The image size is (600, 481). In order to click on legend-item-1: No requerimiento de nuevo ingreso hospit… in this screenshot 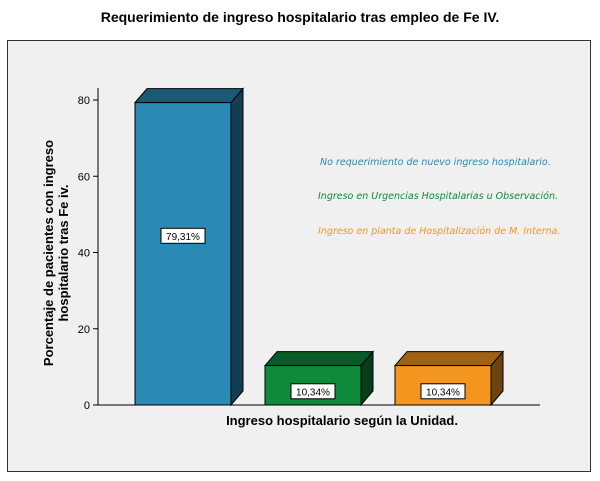, I will do `click(435, 162)`.